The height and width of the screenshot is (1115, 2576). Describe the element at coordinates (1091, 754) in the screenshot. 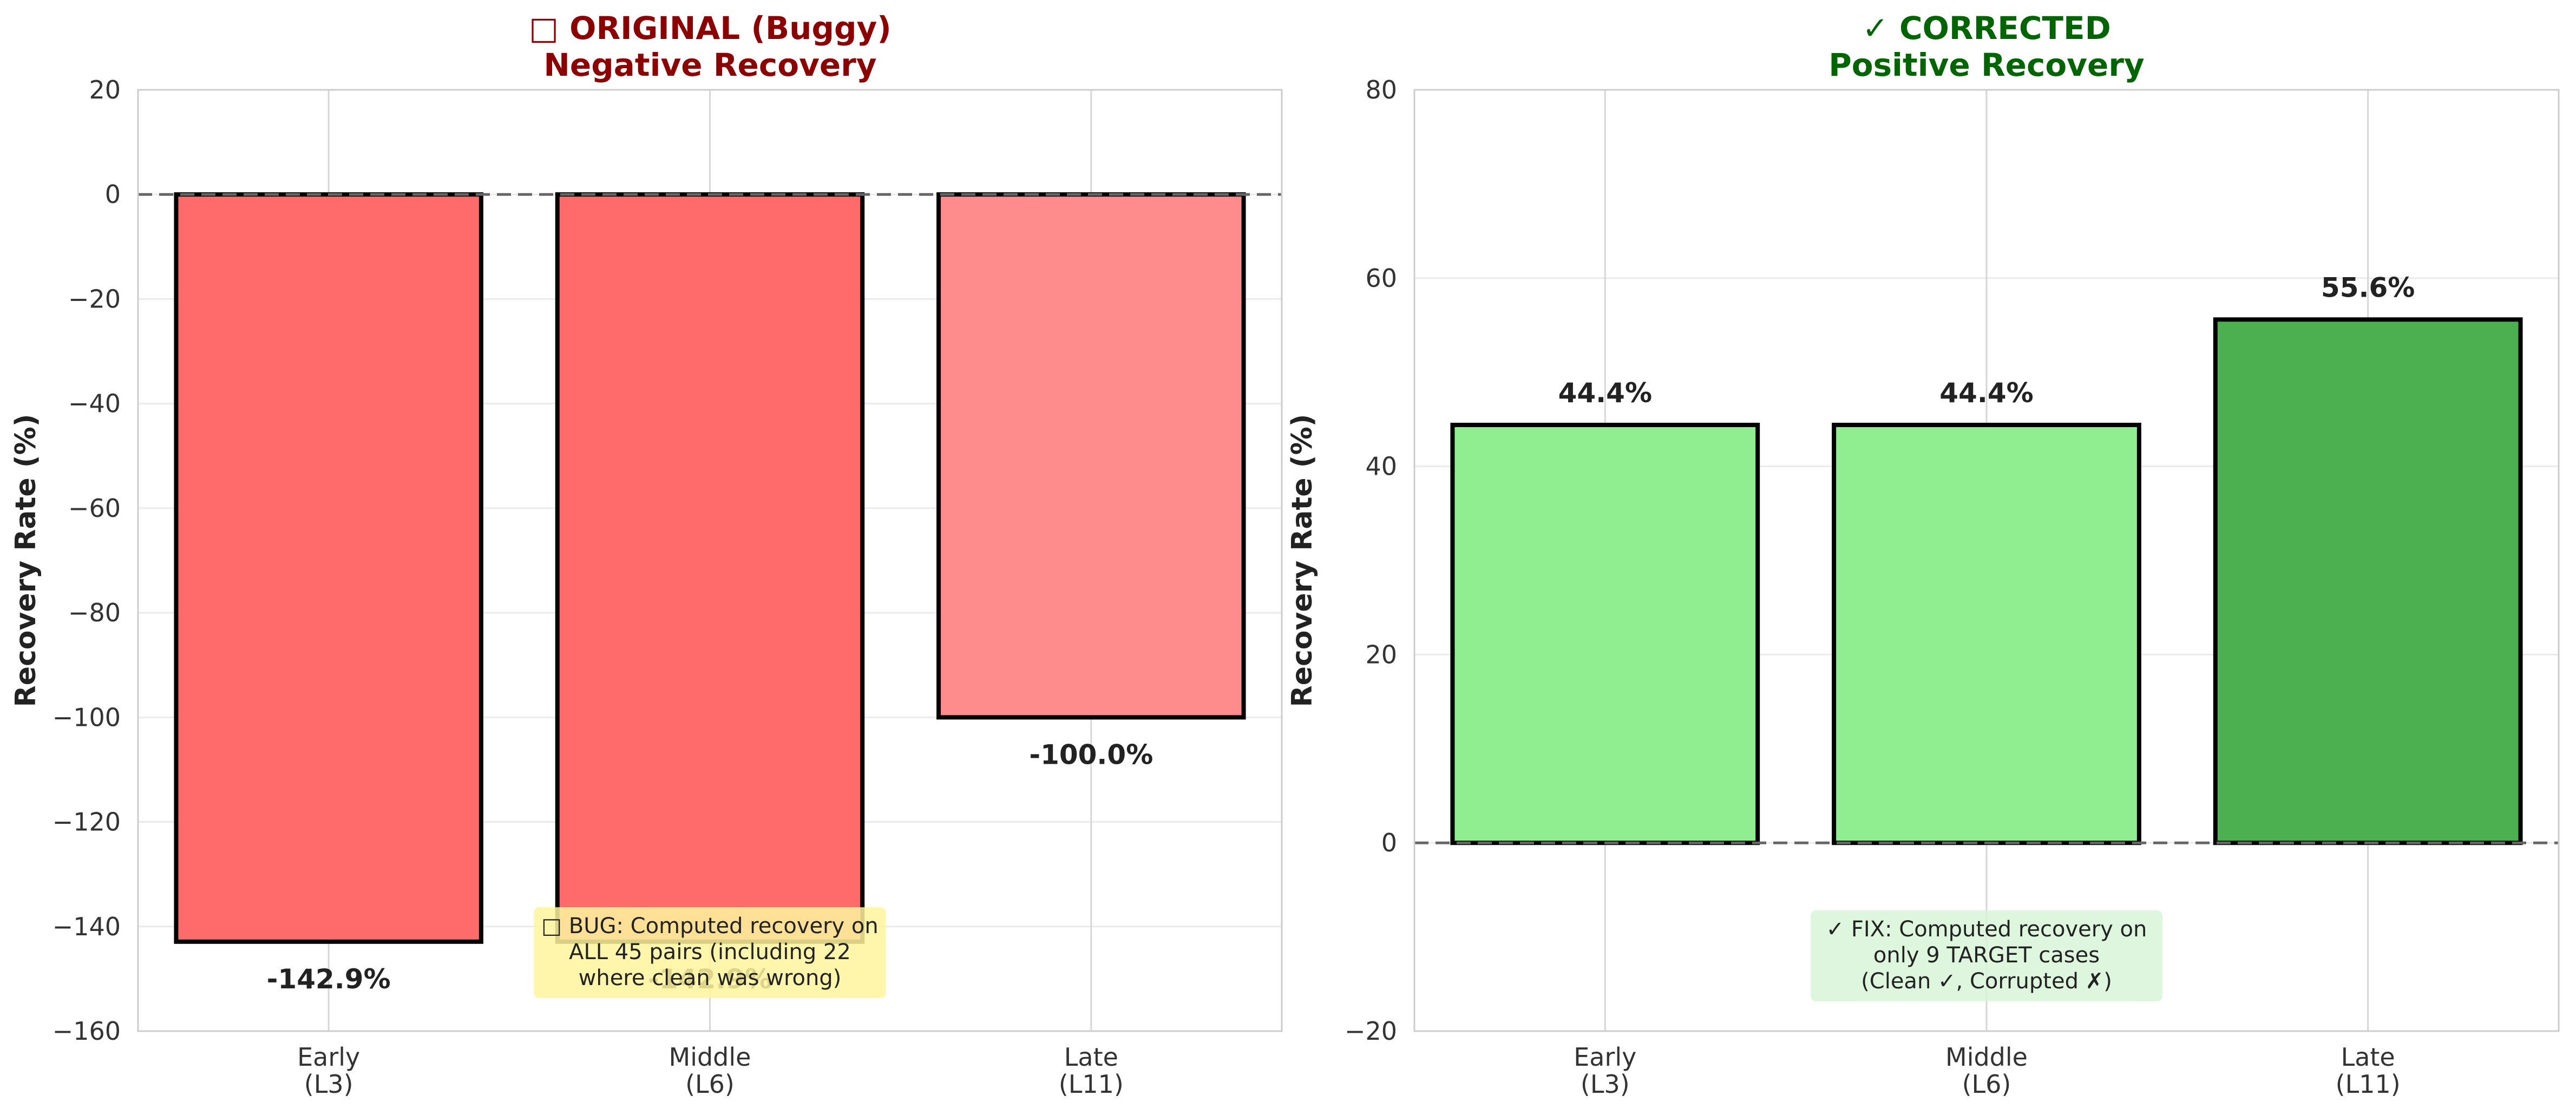

I see `data-label: -100.0%` at that location.